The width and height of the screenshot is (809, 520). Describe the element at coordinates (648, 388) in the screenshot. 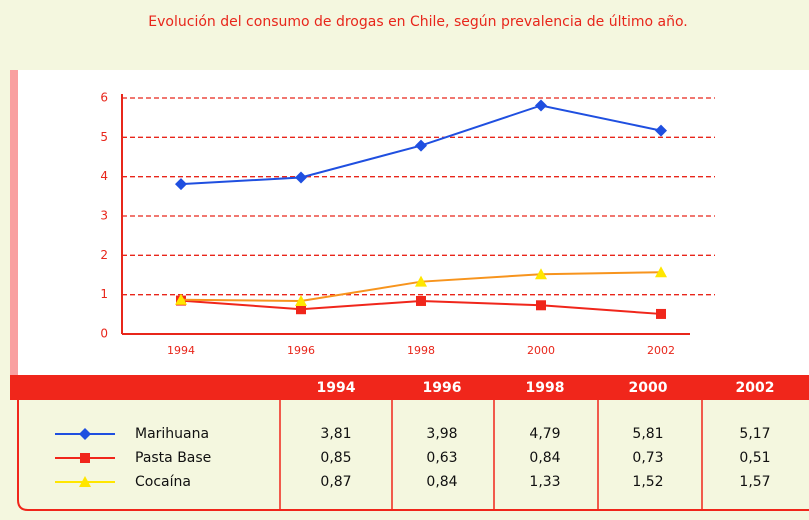

I see `table-header-year: 2000` at that location.